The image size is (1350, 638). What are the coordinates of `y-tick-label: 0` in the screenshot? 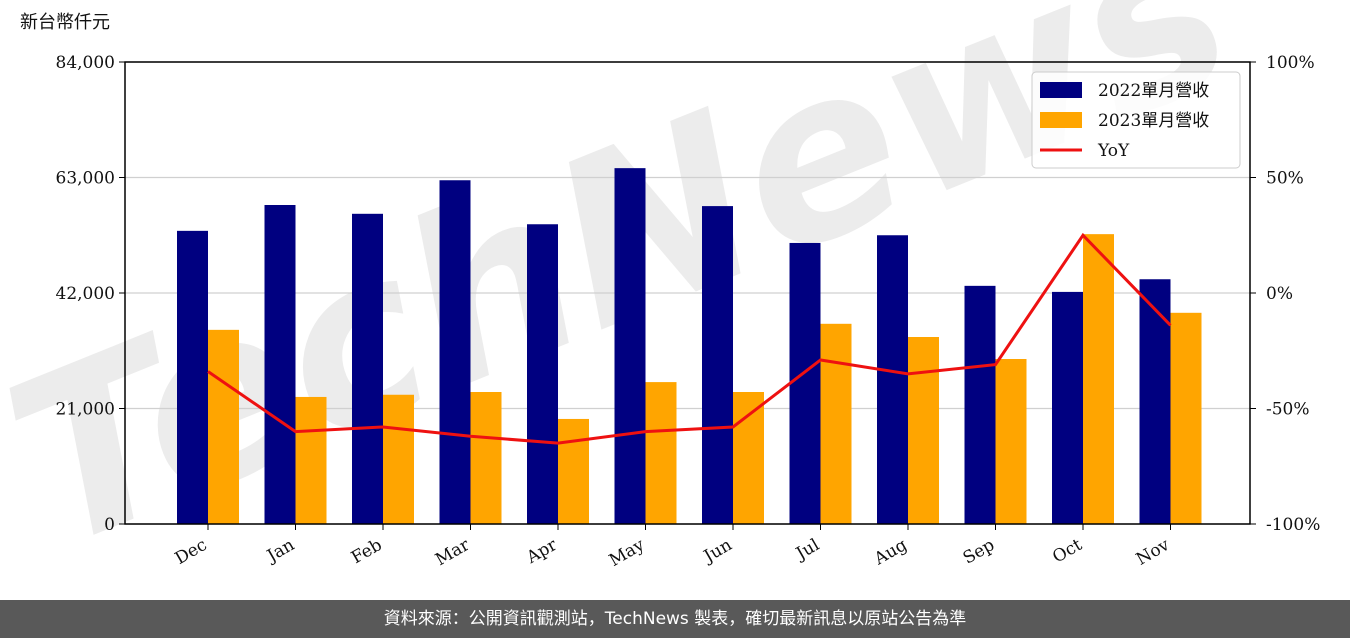 It's located at (109, 525).